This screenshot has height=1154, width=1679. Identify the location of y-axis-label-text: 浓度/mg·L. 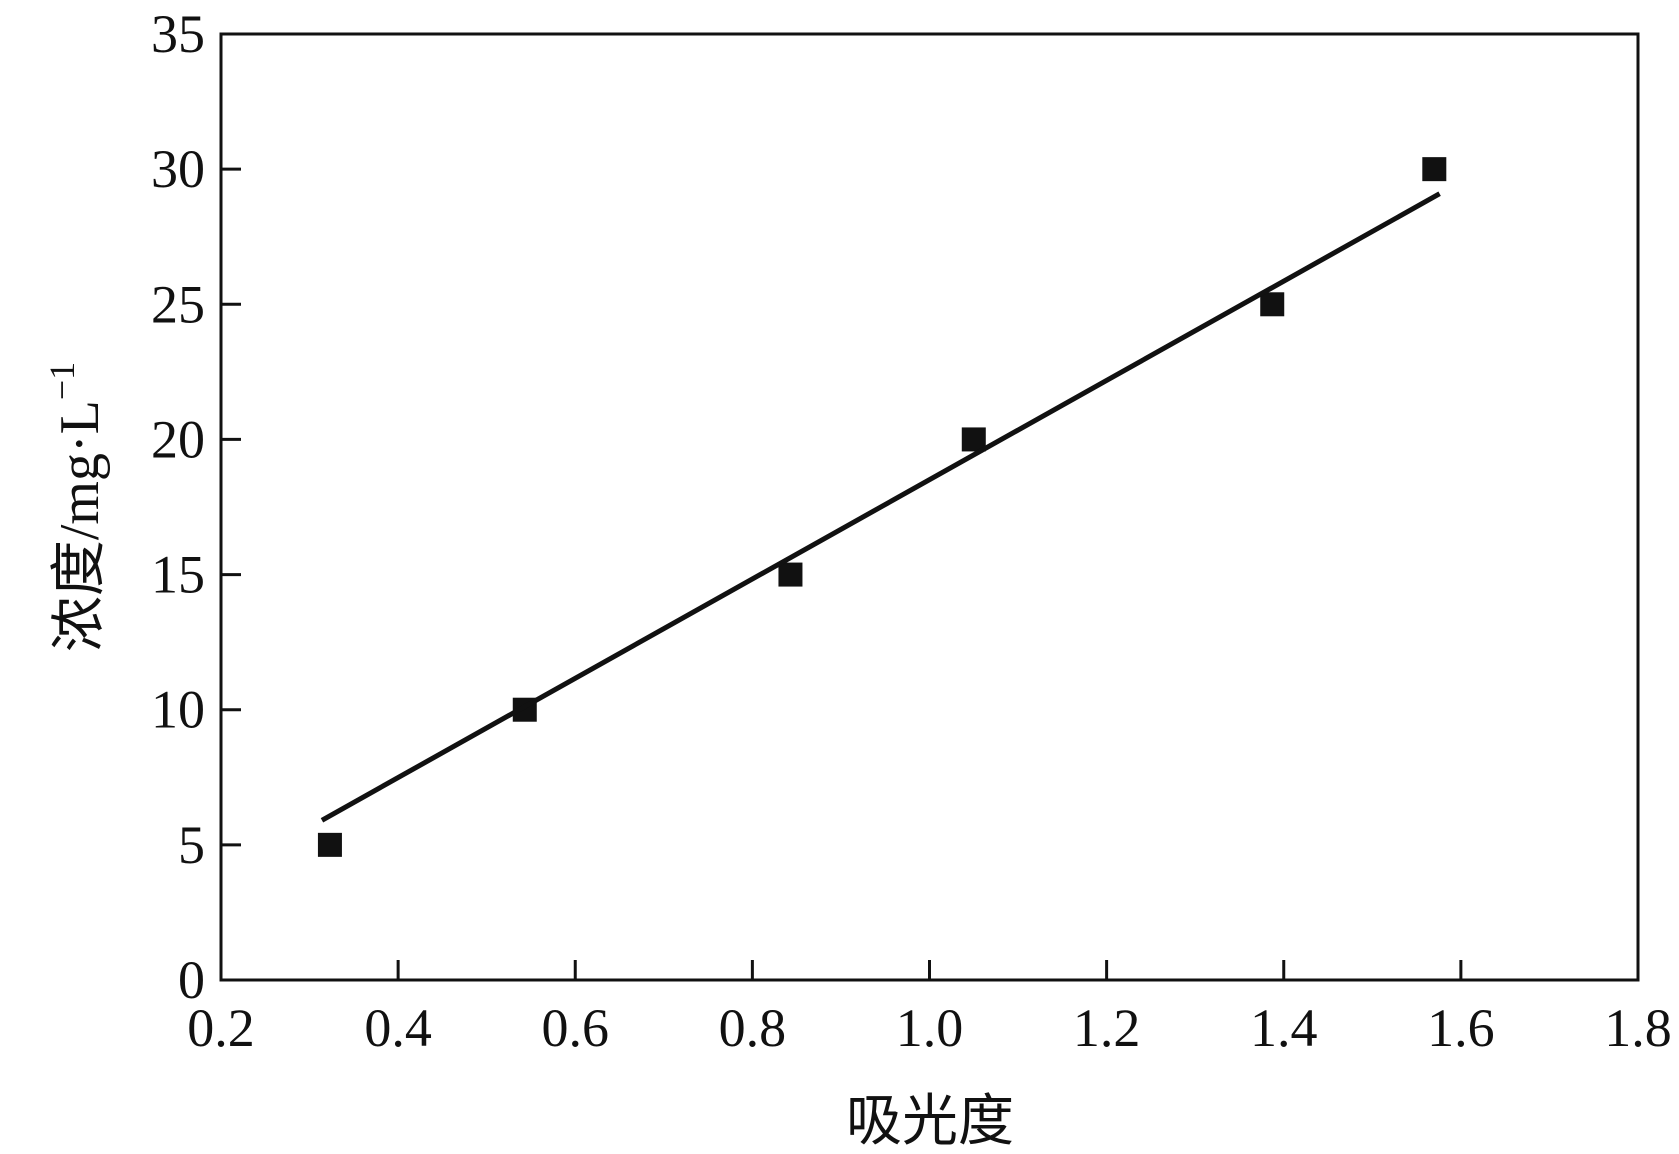
(80, 526).